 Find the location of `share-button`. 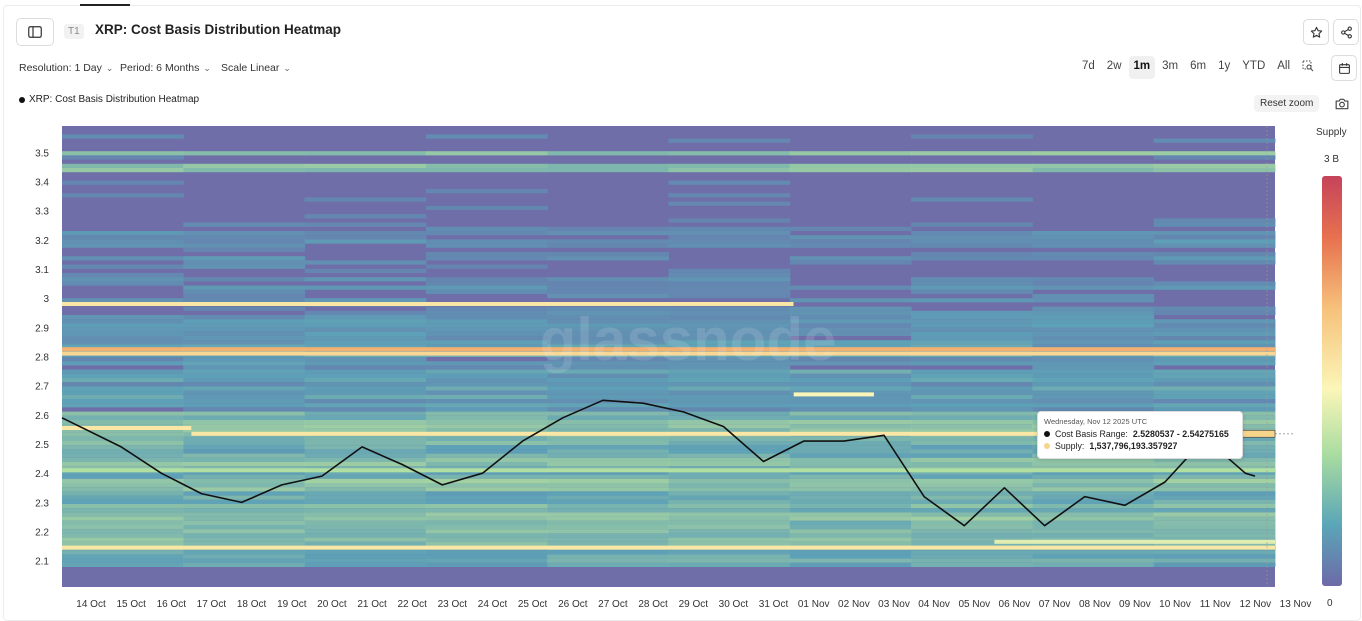

share-button is located at coordinates (1346, 32).